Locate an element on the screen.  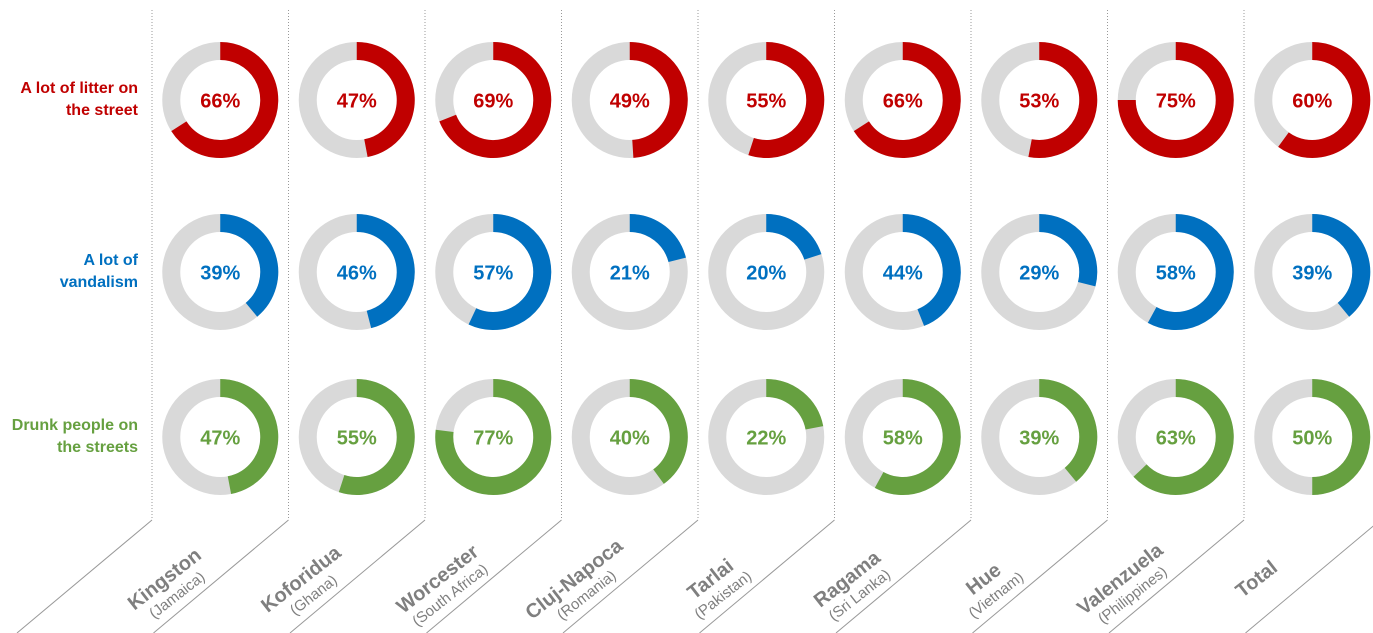
value-label: 75% is located at coordinates (1176, 101).